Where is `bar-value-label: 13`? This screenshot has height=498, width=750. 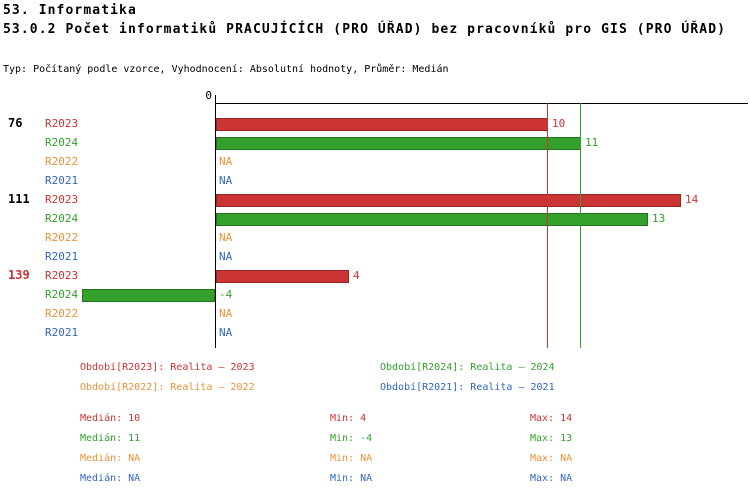
bar-value-label: 13 is located at coordinates (659, 218).